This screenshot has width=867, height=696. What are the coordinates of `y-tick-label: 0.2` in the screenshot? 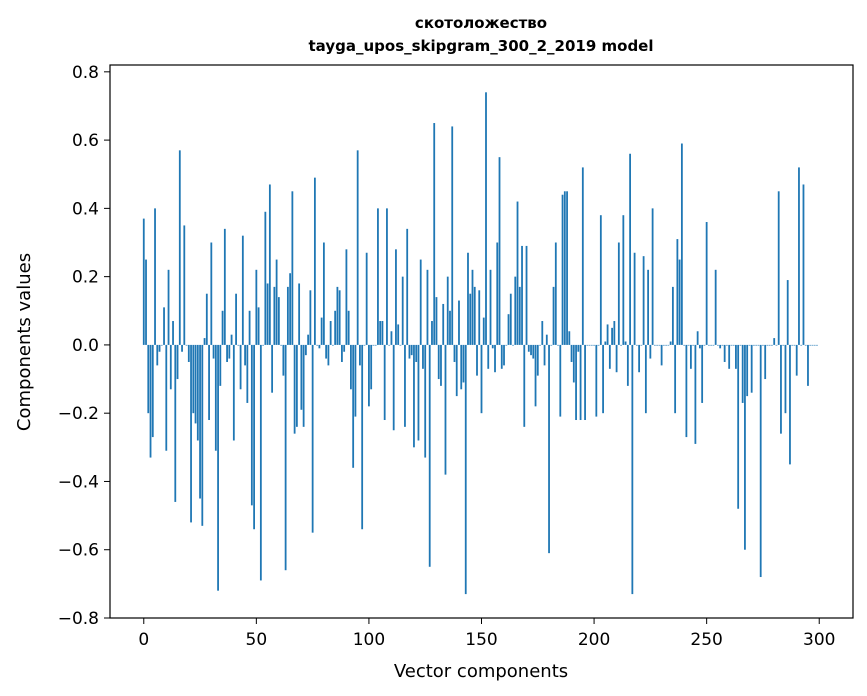 It's located at (85, 278).